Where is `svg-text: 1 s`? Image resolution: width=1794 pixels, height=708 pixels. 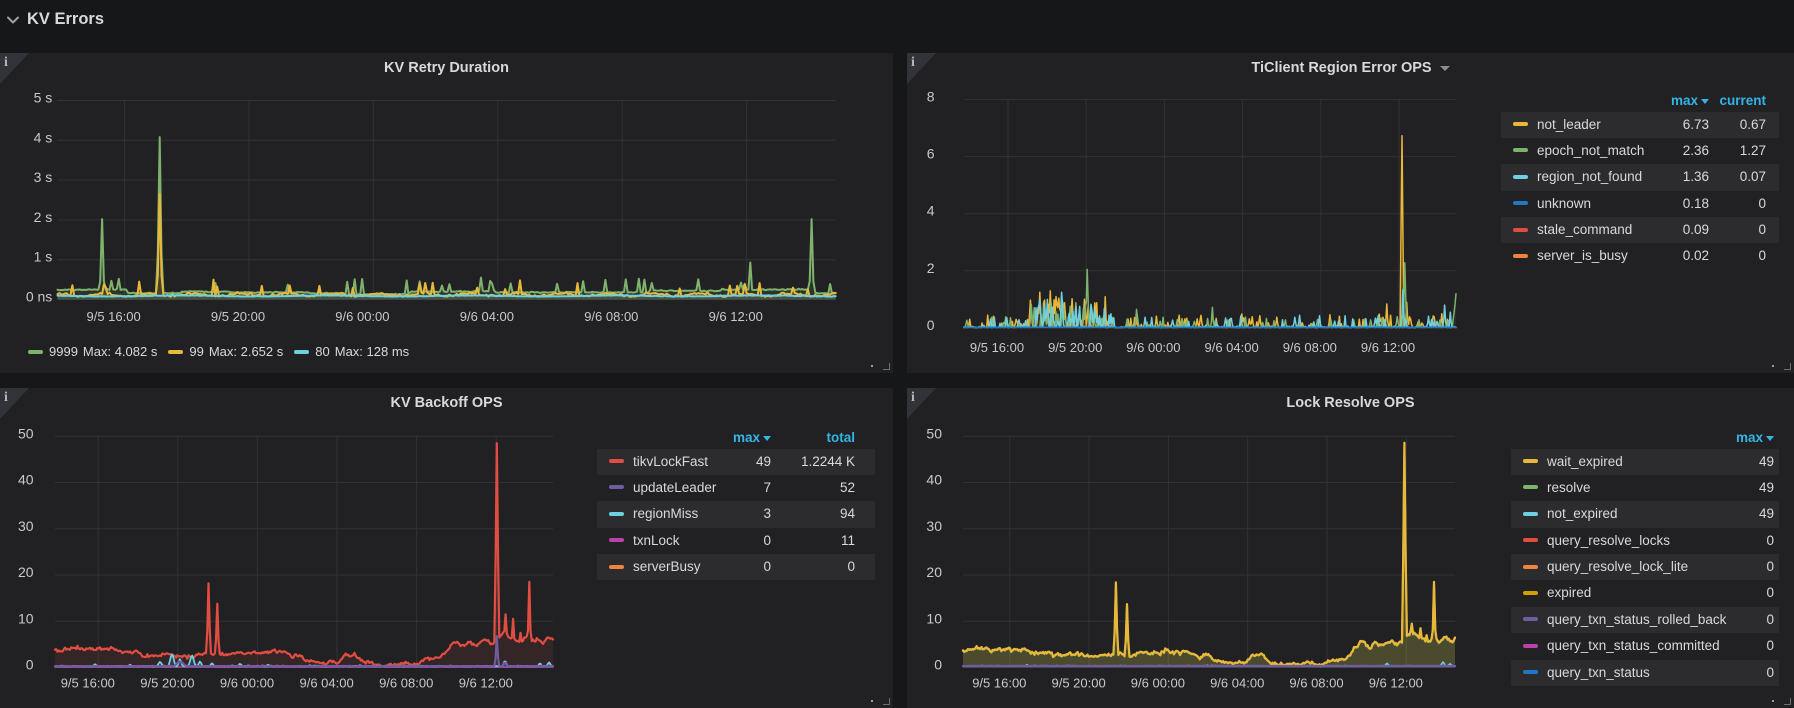
svg-text: 1 s is located at coordinates (43, 257).